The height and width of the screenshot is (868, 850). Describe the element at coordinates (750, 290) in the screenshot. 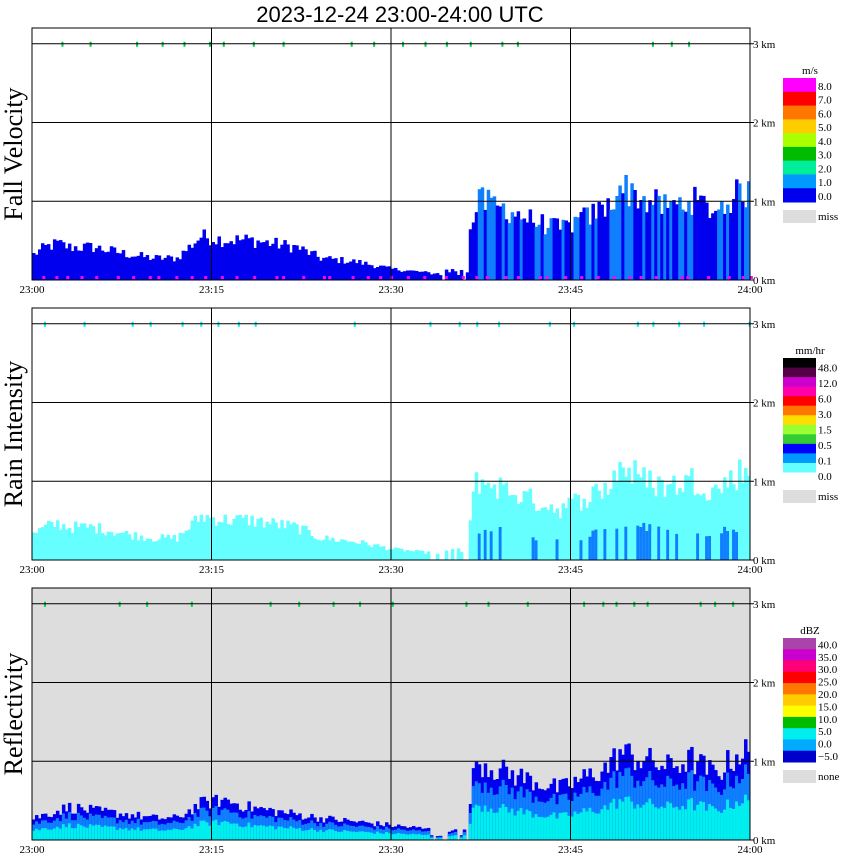

I see `x-tick-label: 24:00` at that location.